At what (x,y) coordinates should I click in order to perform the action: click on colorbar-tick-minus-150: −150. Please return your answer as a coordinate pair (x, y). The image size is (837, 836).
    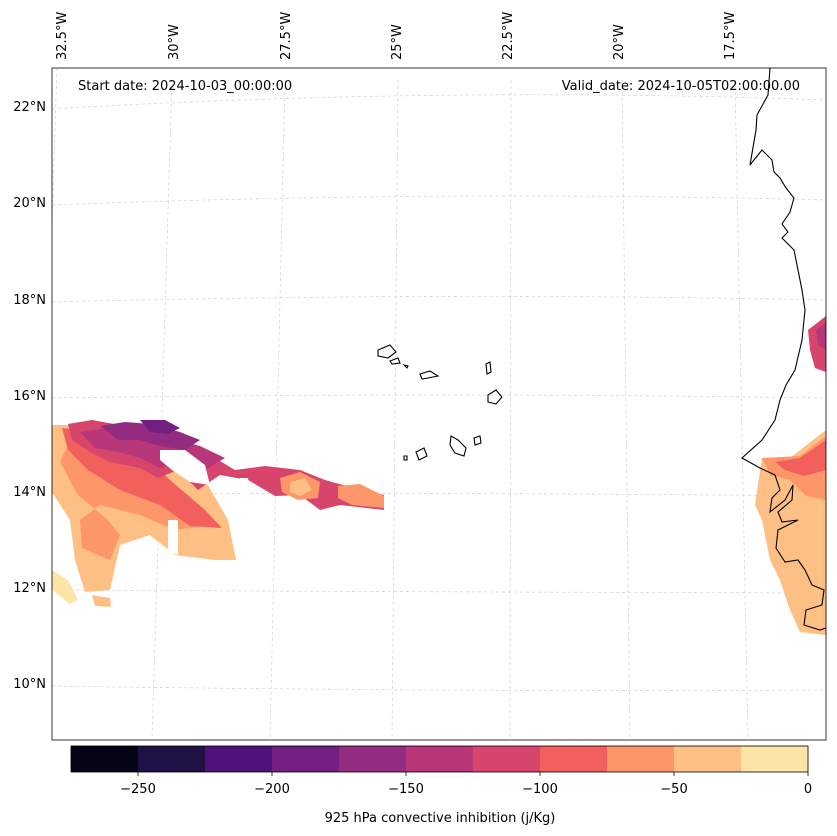
    Looking at the image, I should click on (406, 789).